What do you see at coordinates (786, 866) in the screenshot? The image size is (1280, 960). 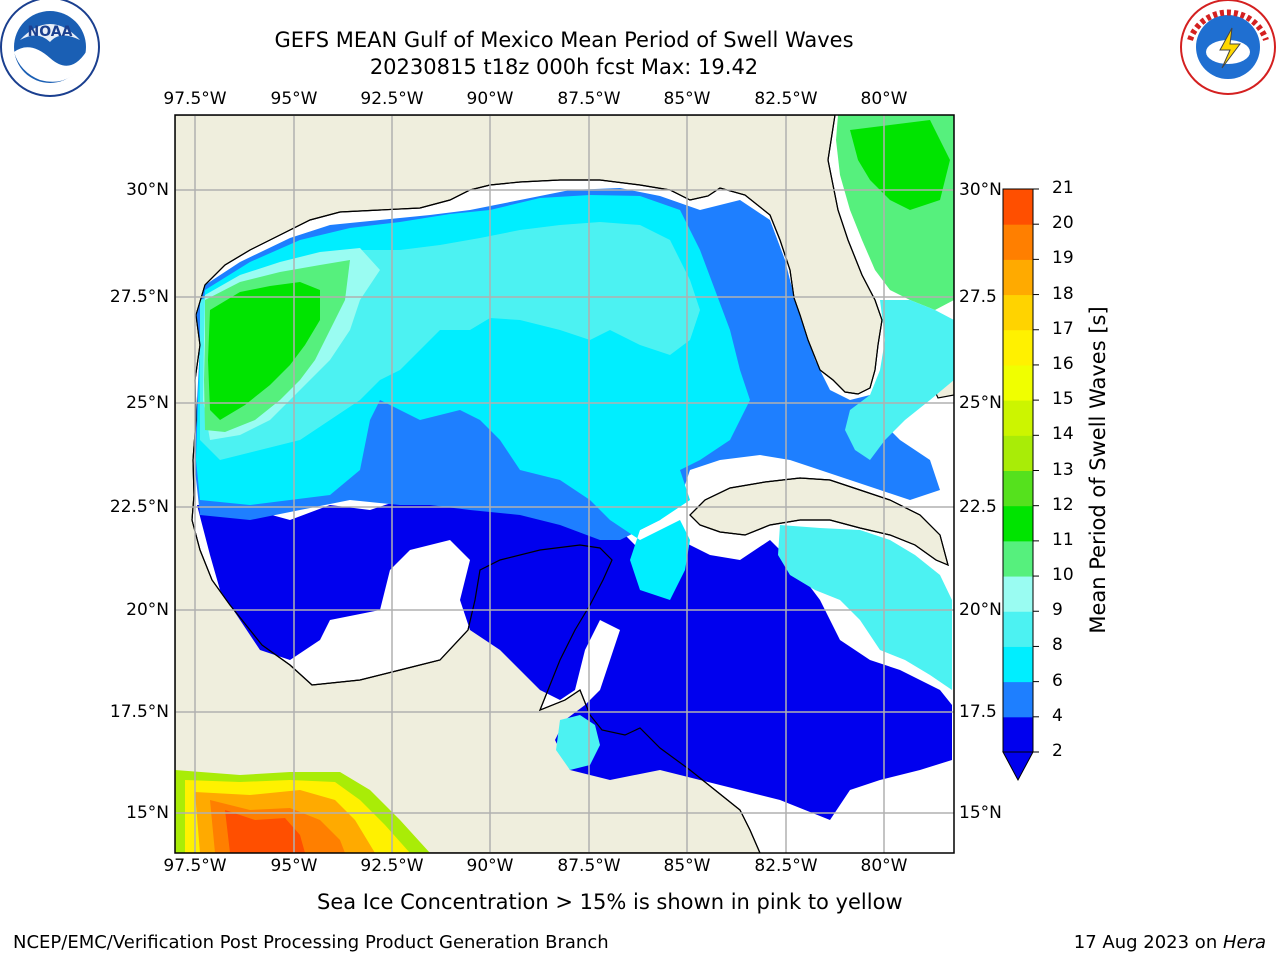 I see `lon-tick-bottom: 82.5°W` at bounding box center [786, 866].